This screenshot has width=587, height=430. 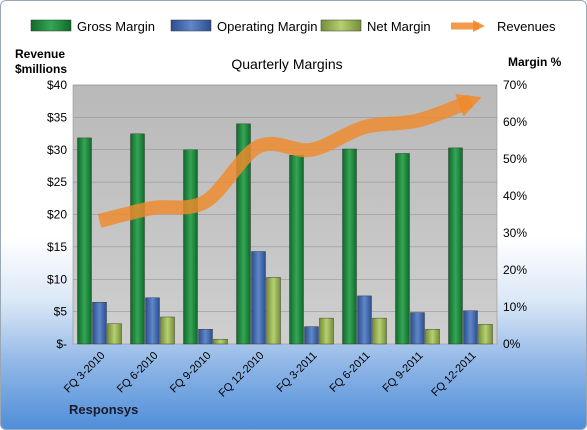 What do you see at coordinates (515, 159) in the screenshot?
I see `right-tick-label: 50%` at bounding box center [515, 159].